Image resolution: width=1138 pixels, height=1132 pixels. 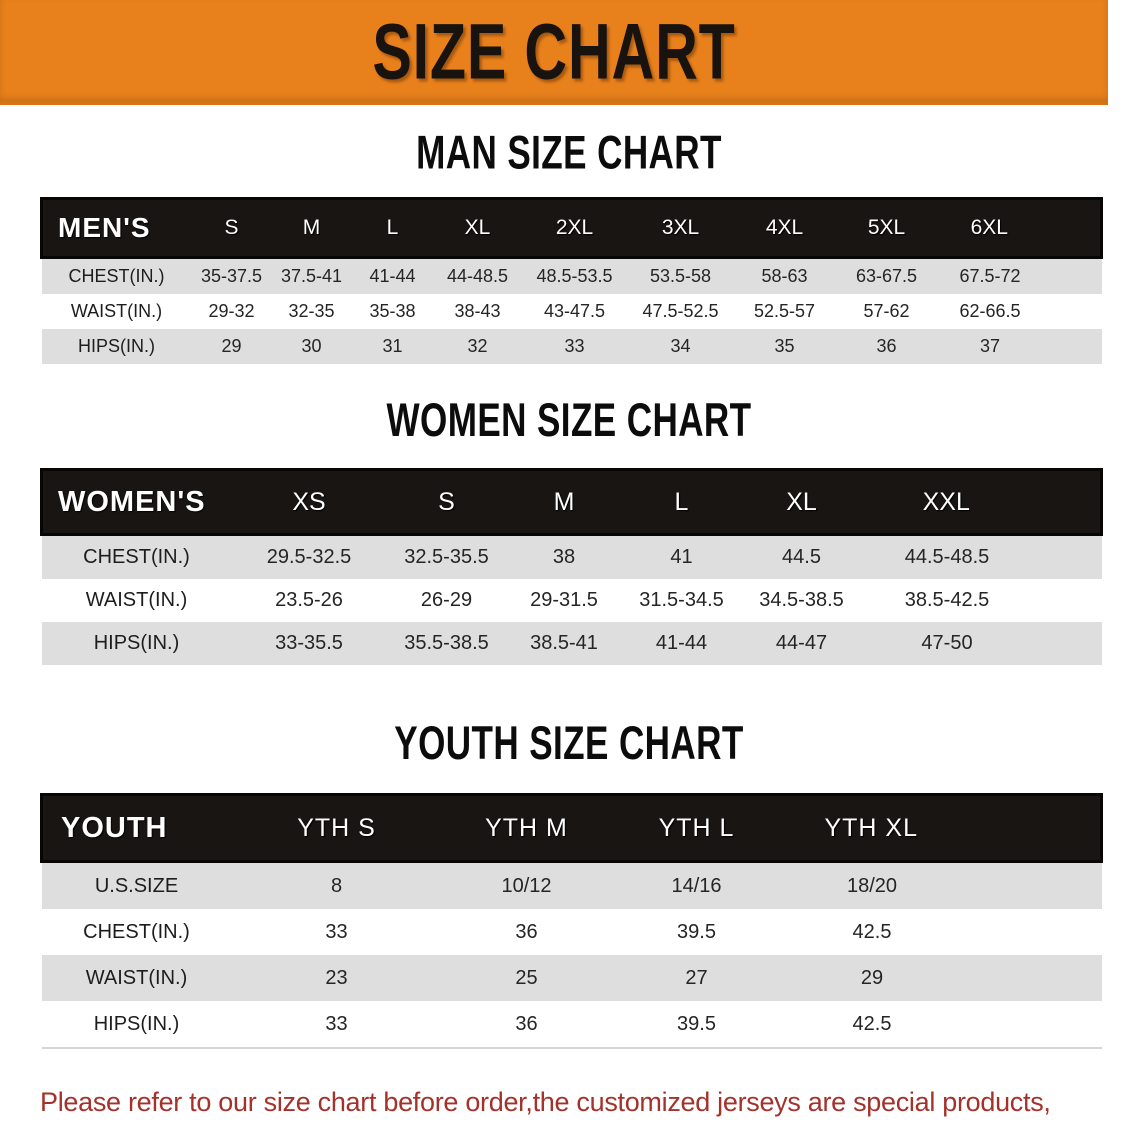 I want to click on size-value-cell: 29.5-32.5, so click(x=309, y=556).